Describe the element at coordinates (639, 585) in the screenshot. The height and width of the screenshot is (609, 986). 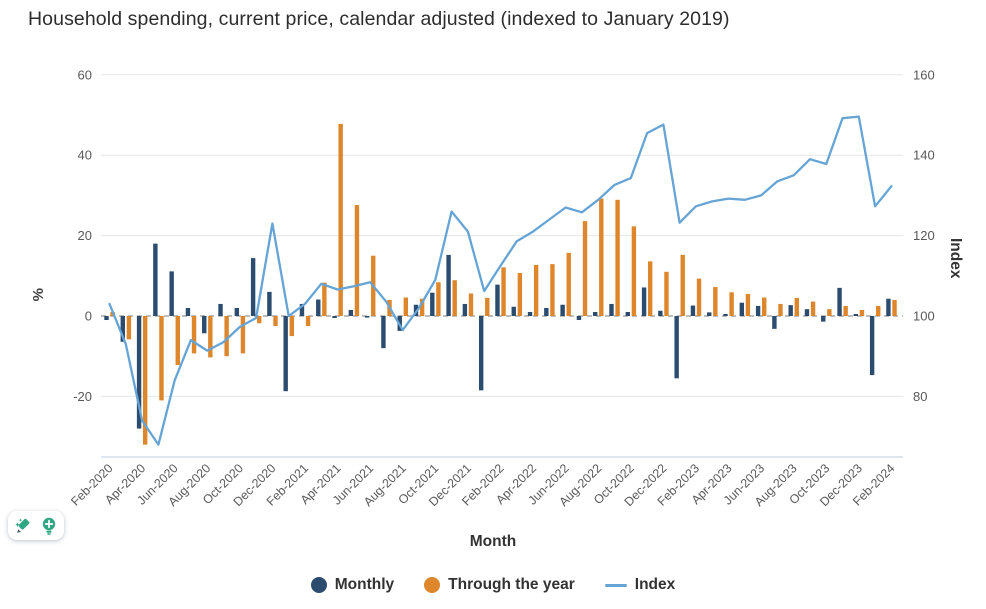
I see `legend-item-index: Index` at that location.